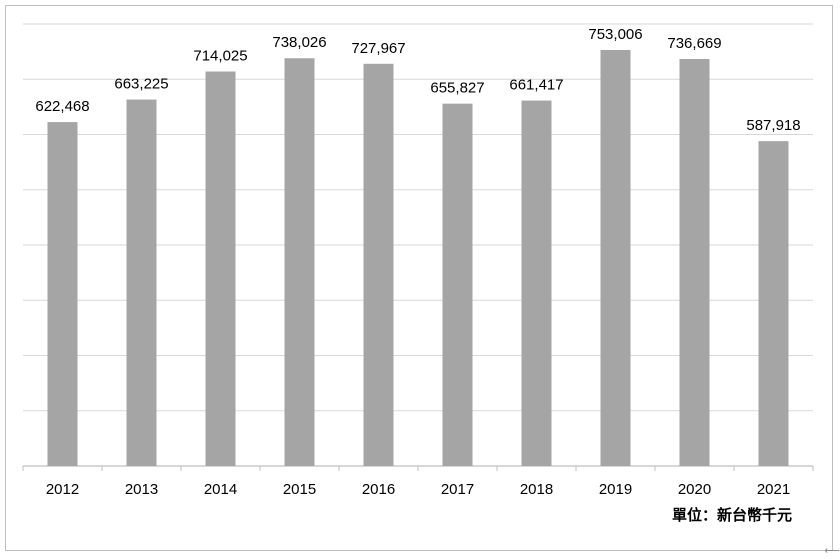 The image size is (840, 559). What do you see at coordinates (615, 258) in the screenshot?
I see `bar-2019` at bounding box center [615, 258].